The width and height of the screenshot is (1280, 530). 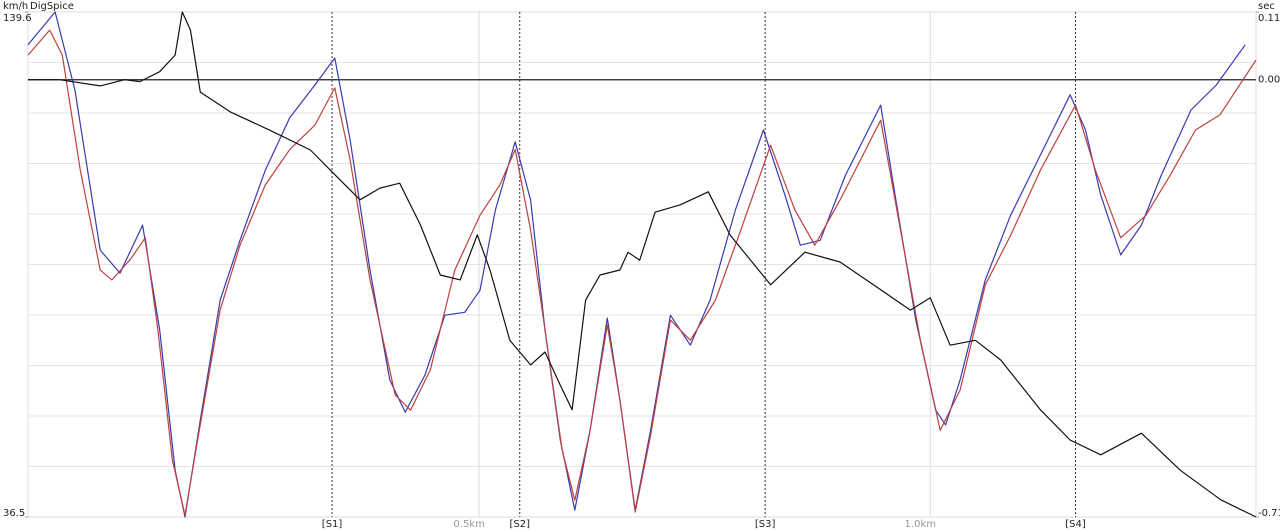 I want to click on y2-tick-label: 0.11, so click(x=1269, y=18).